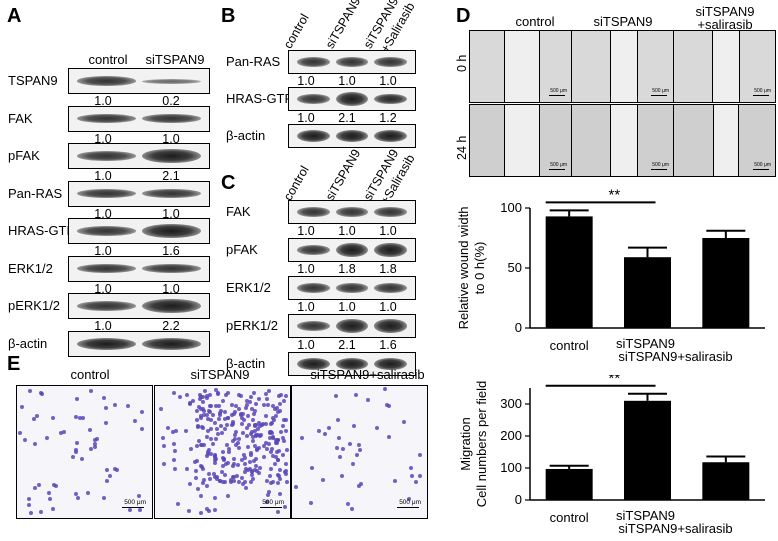 This screenshot has width=778, height=541. I want to click on blot-row-label: β-actin, so click(28, 343).